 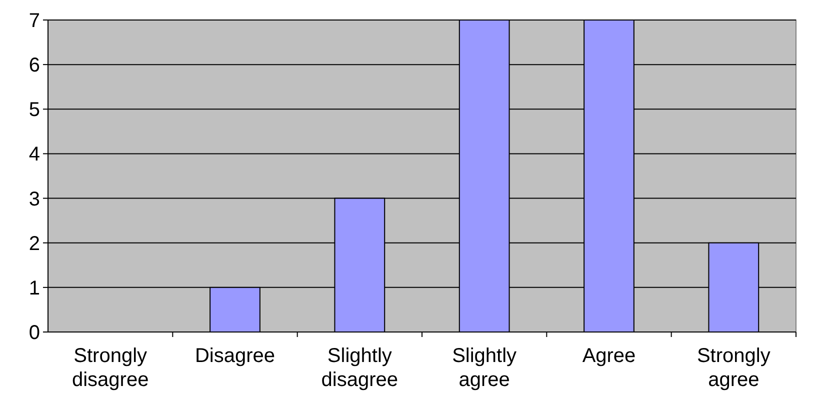 What do you see at coordinates (484, 368) in the screenshot?
I see `x-tick-label: Slightly agree` at bounding box center [484, 368].